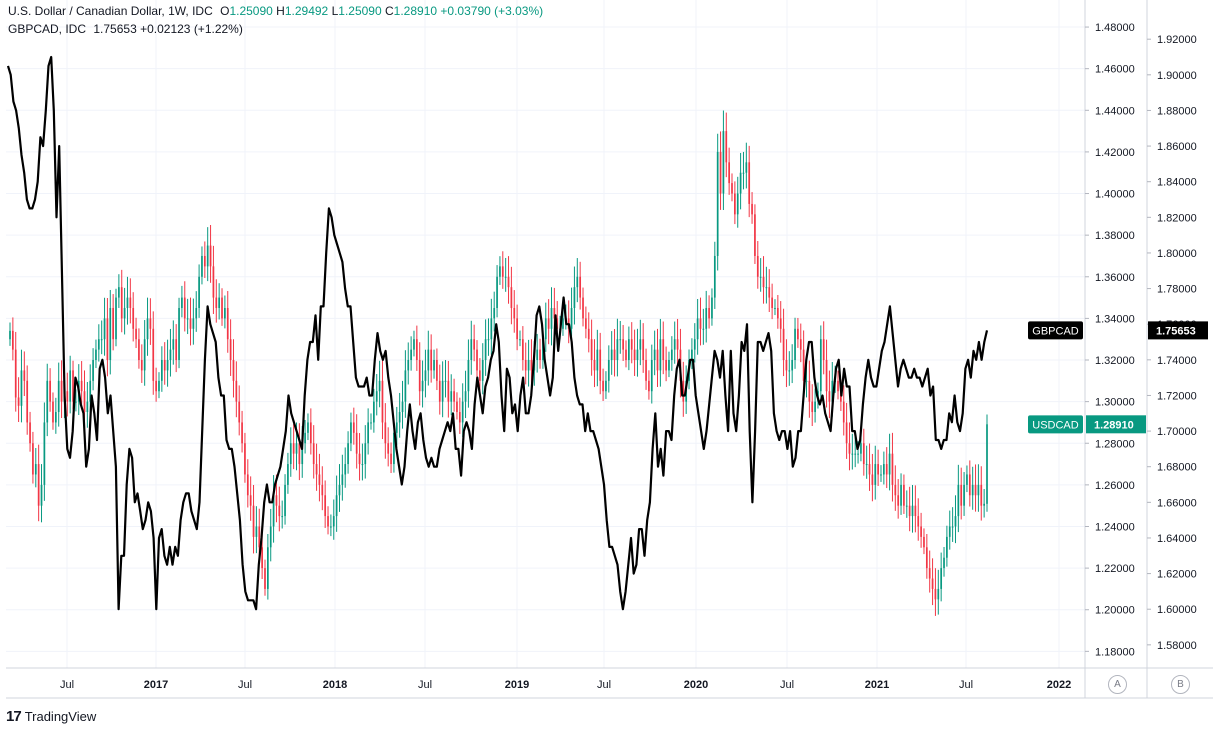 The width and height of the screenshot is (1213, 729). Describe the element at coordinates (1059, 685) in the screenshot. I see `time-axis-label: 2022` at that location.